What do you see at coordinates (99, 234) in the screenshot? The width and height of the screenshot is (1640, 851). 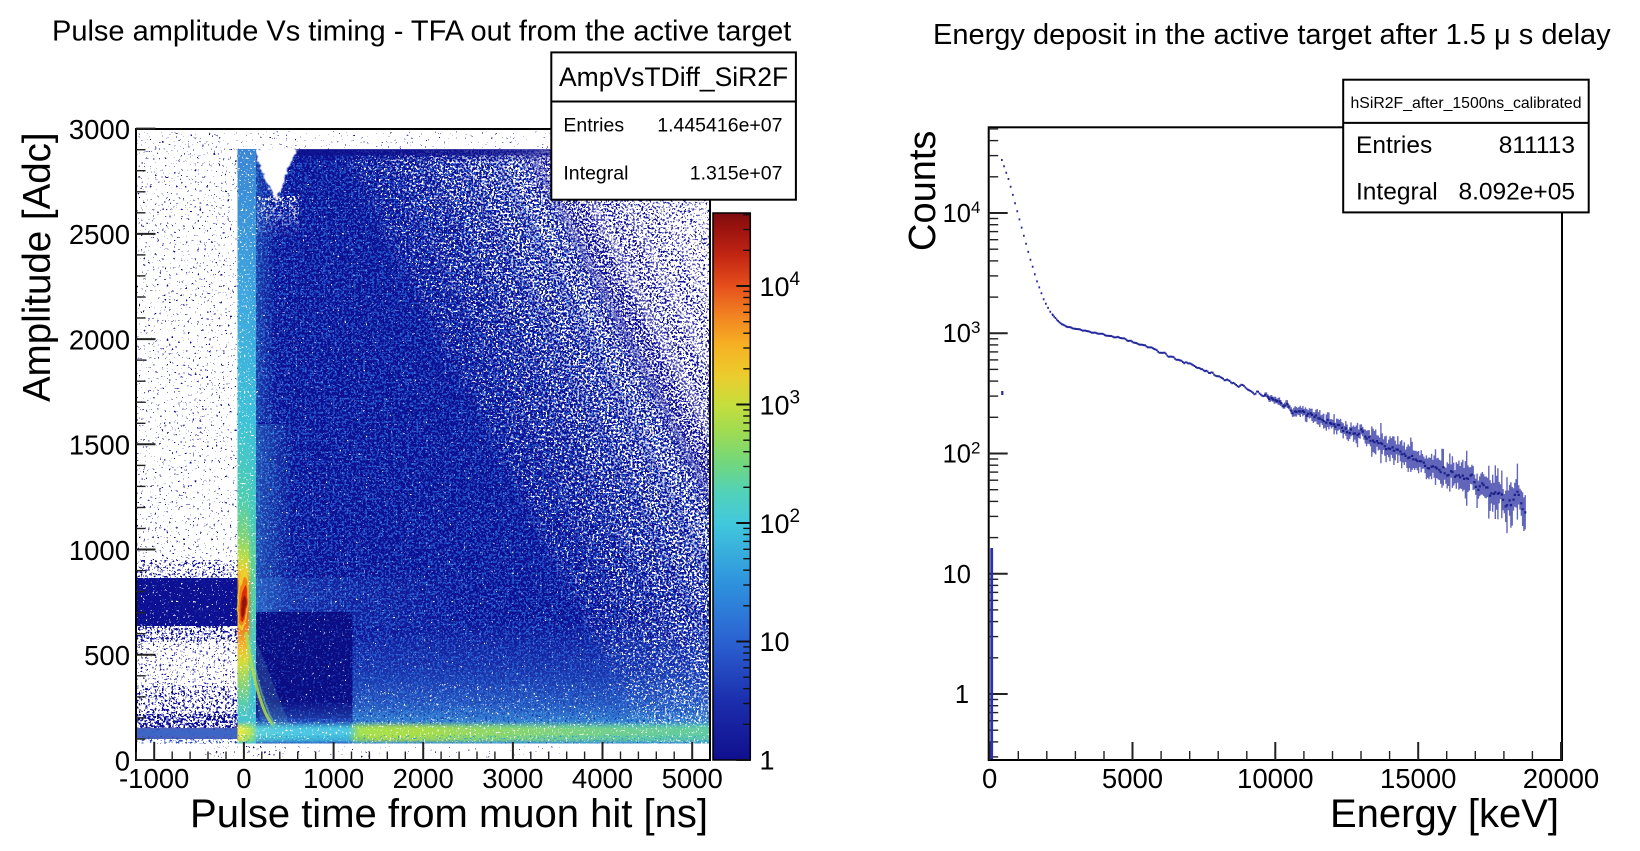 I see `svg-text: 2500` at bounding box center [99, 234].